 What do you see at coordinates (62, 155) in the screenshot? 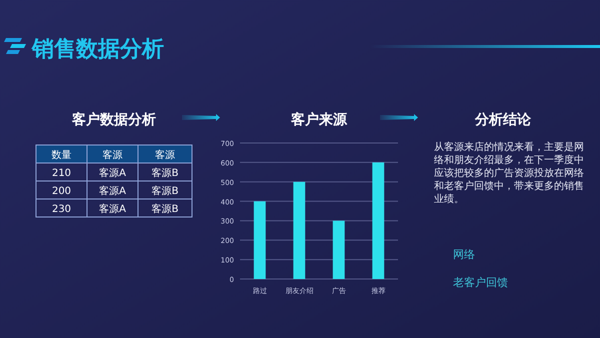
I see `category-label: 数量` at bounding box center [62, 155].